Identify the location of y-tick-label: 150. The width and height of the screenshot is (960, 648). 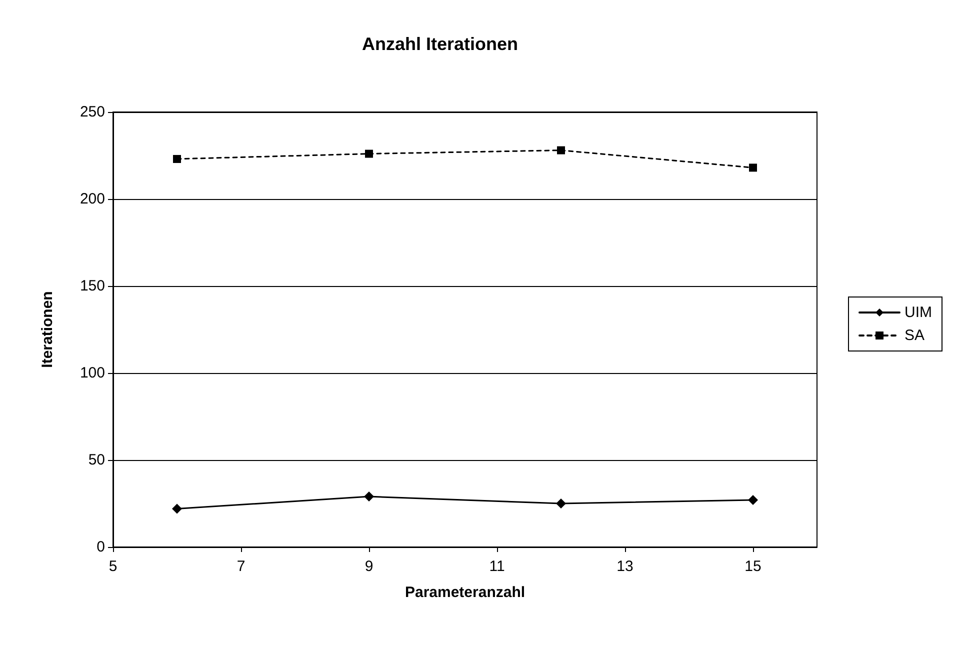
(92, 286).